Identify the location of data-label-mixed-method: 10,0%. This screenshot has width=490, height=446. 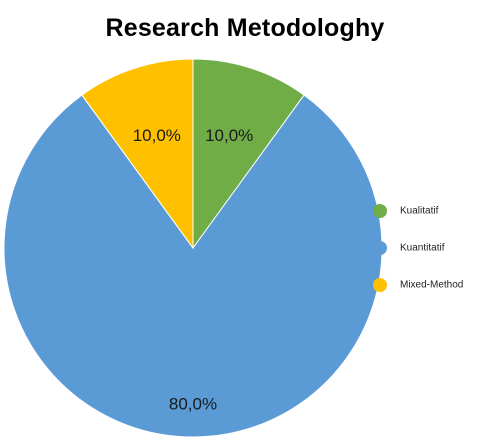
(157, 135).